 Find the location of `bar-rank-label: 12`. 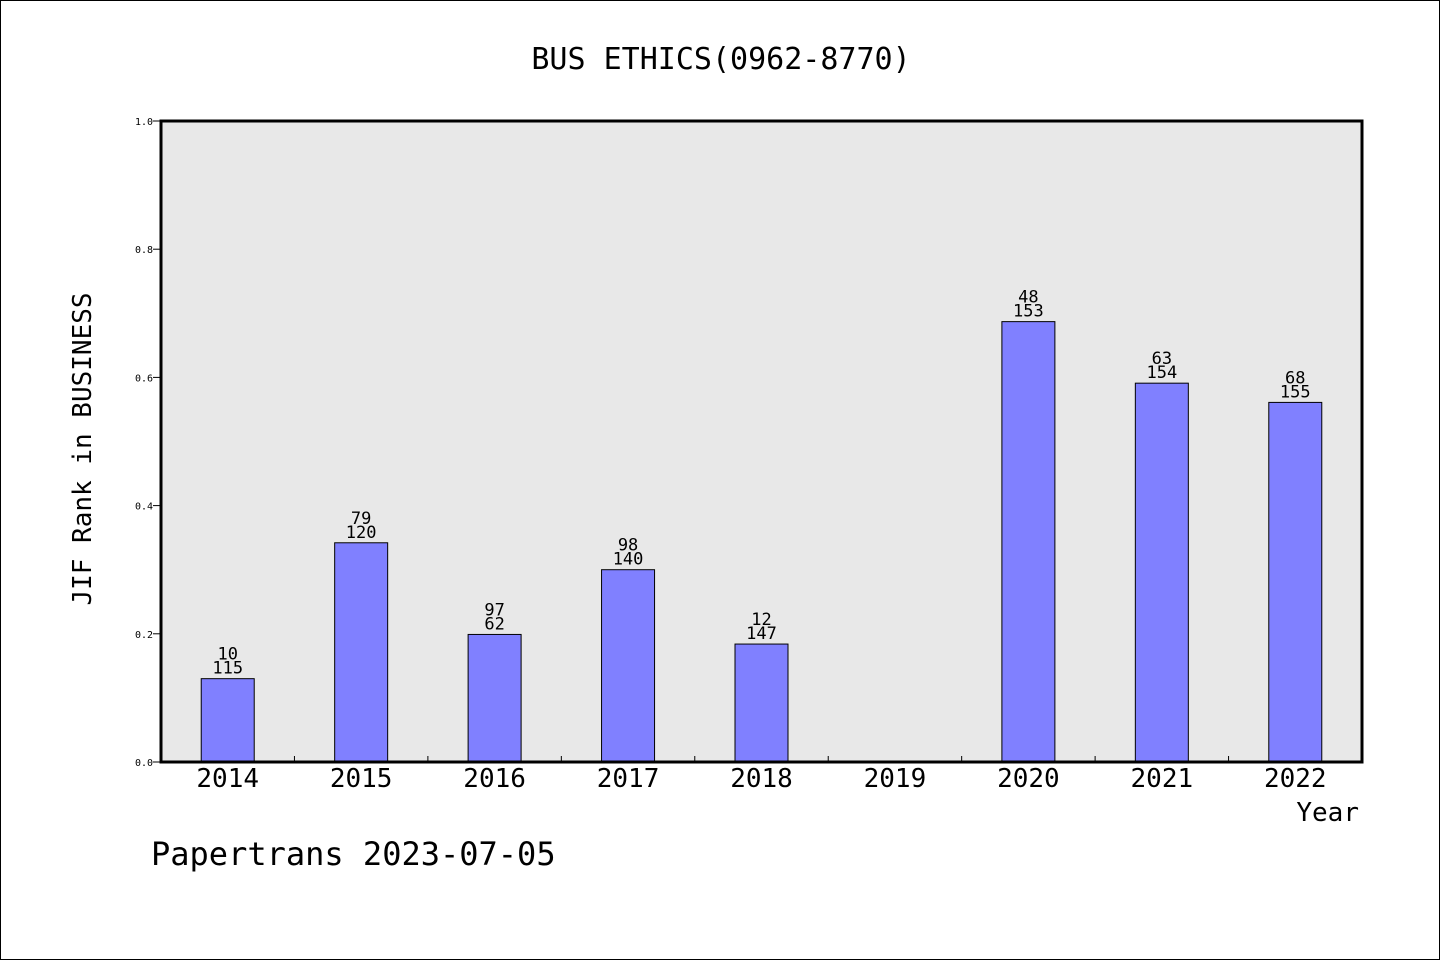

bar-rank-label: 12 is located at coordinates (761, 620).